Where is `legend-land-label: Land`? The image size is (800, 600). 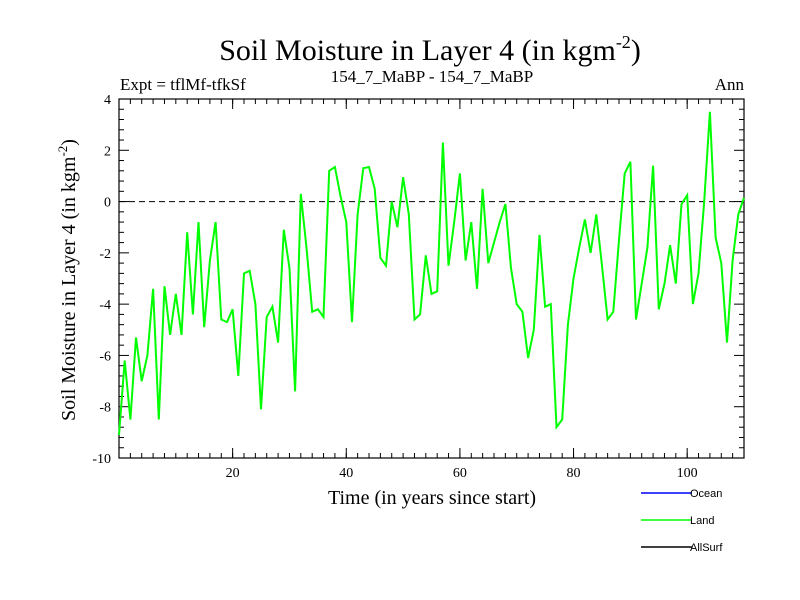 legend-land-label: Land is located at coordinates (702, 521).